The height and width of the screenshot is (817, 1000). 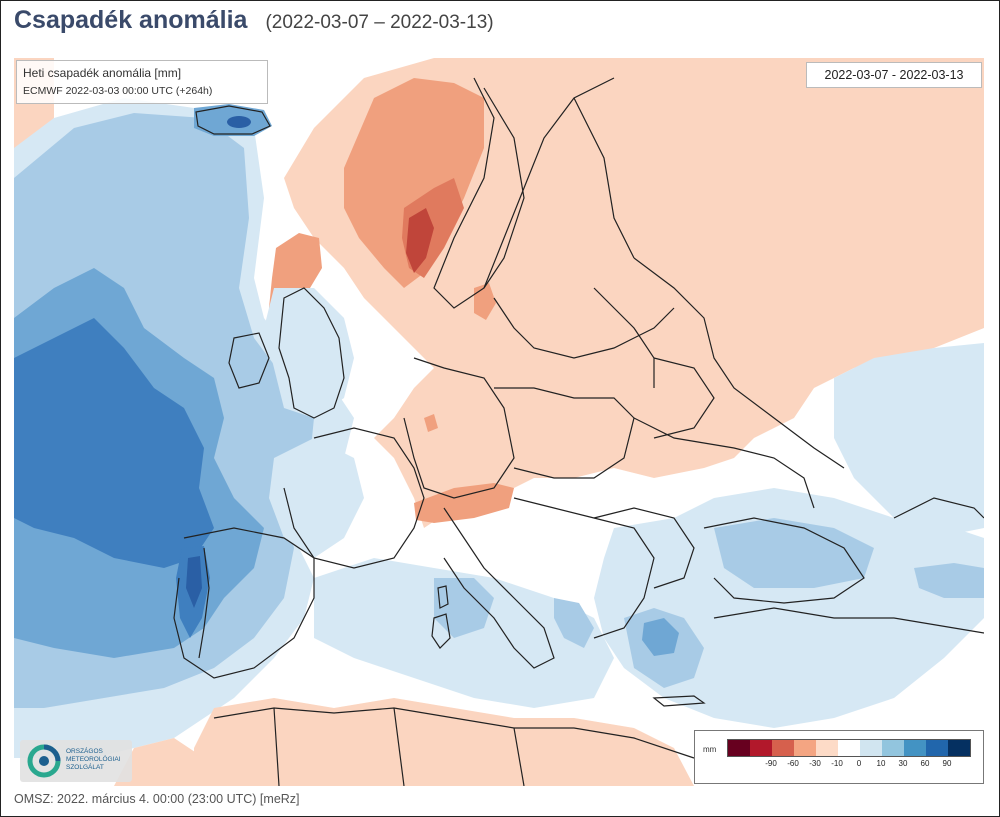 I want to click on coastline-corsica, so click(x=443, y=597).